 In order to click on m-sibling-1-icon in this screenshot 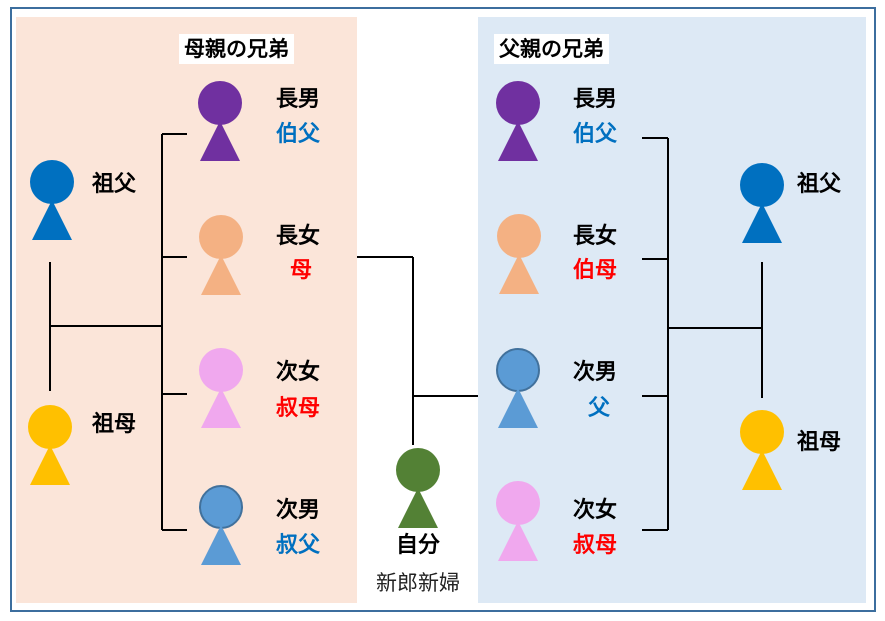, I will do `click(220, 124)`.